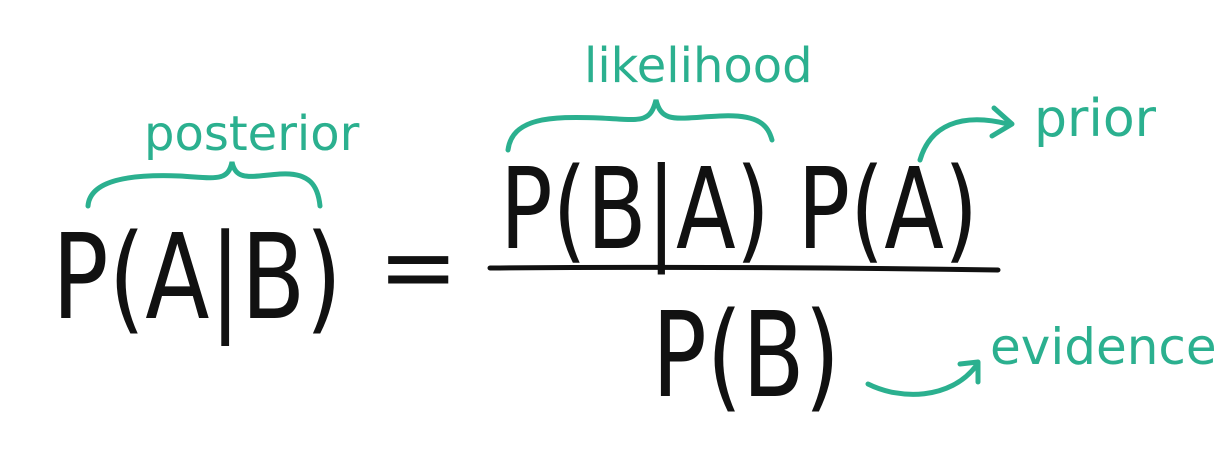 This screenshot has height=470, width=1224. Describe the element at coordinates (964, 140) in the screenshot. I see `prior-arrow` at that location.